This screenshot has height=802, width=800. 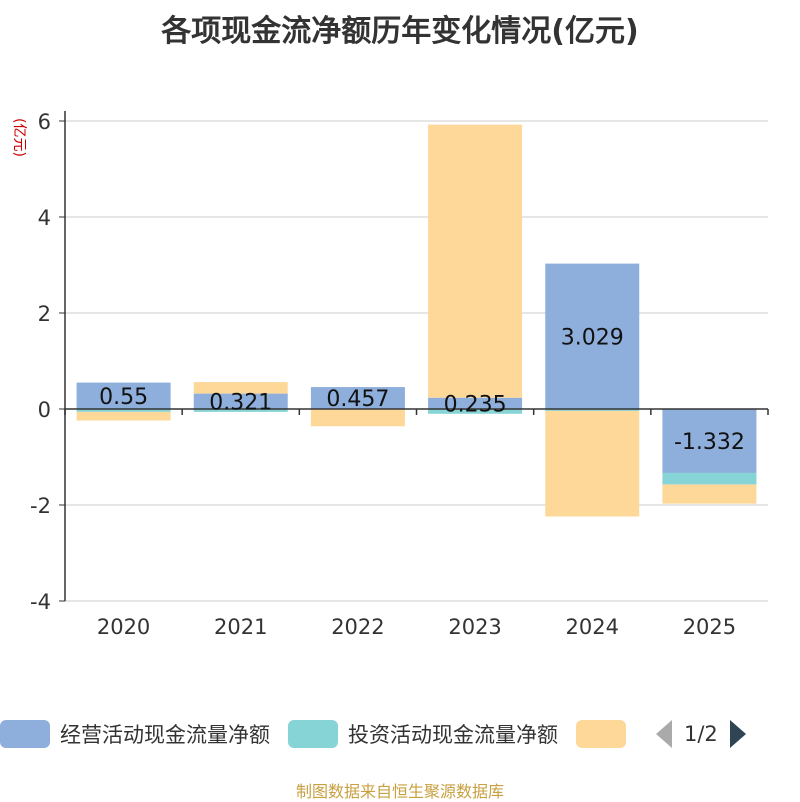 I want to click on legend: 经营活动现金流量净额 投资活动现金流量净额 1/2, so click(x=373, y=734).